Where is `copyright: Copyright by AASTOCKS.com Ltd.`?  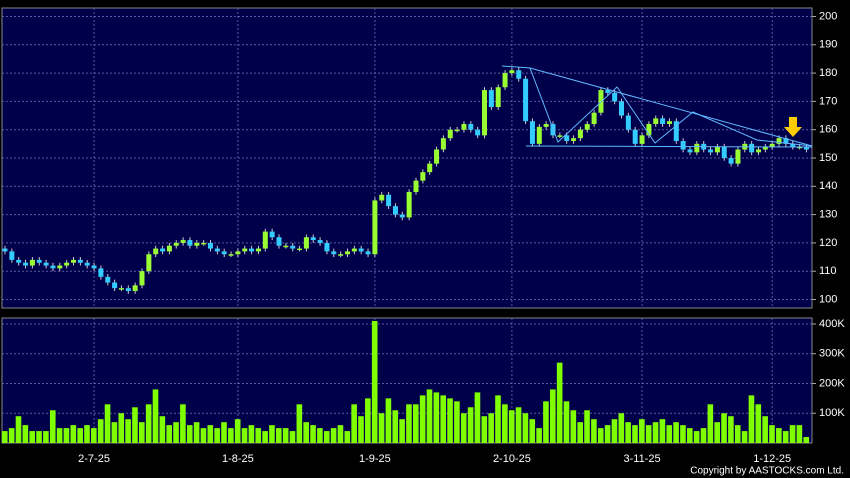
copyright: Copyright by AASTOCKS.com Ltd. is located at coordinates (767, 471).